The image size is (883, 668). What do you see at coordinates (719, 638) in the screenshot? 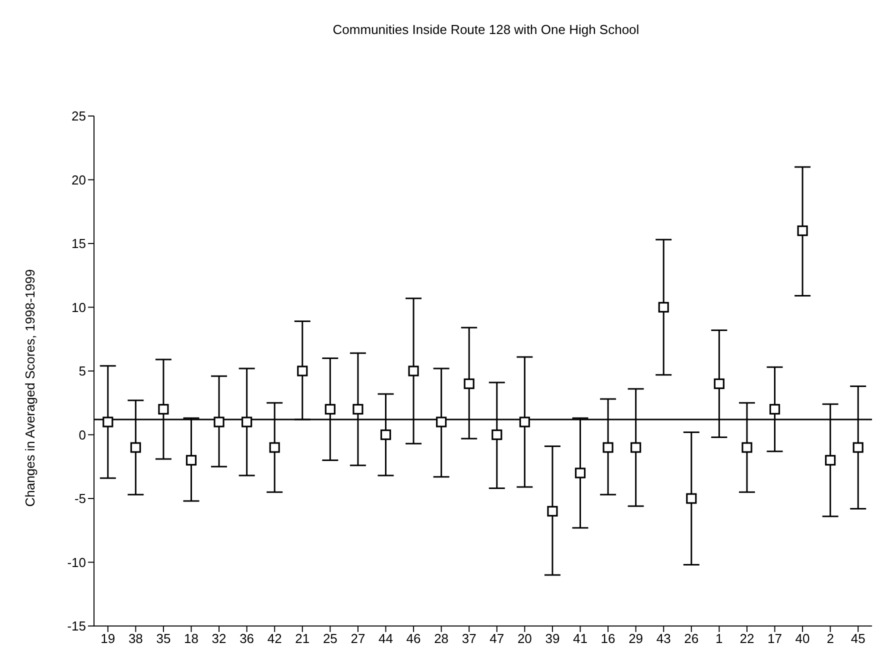
I see `x-tick-label: 1` at bounding box center [719, 638].